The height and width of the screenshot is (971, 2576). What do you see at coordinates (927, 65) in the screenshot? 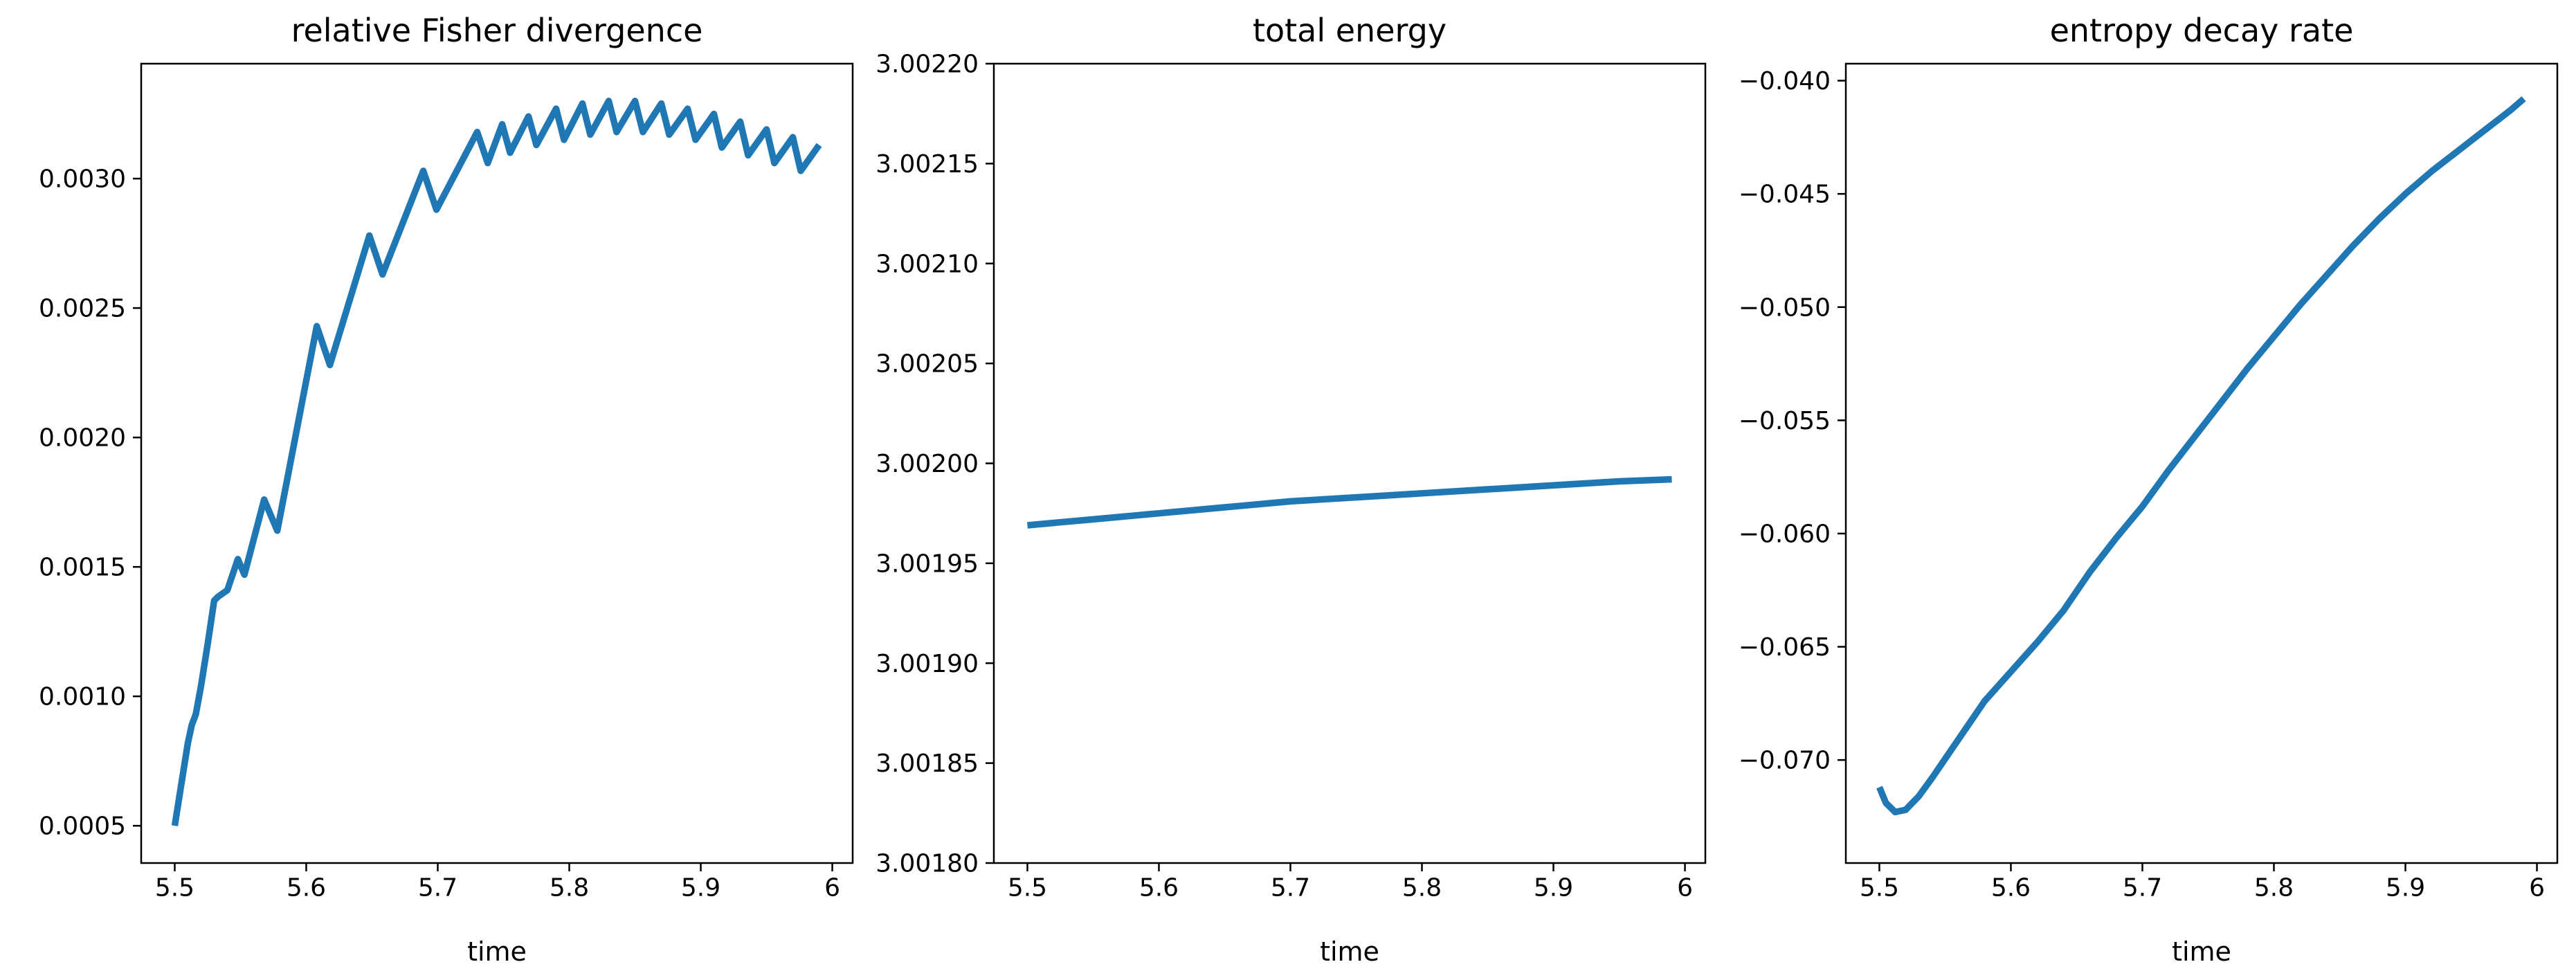
I see `y-tick-label: 3.00220` at bounding box center [927, 65].